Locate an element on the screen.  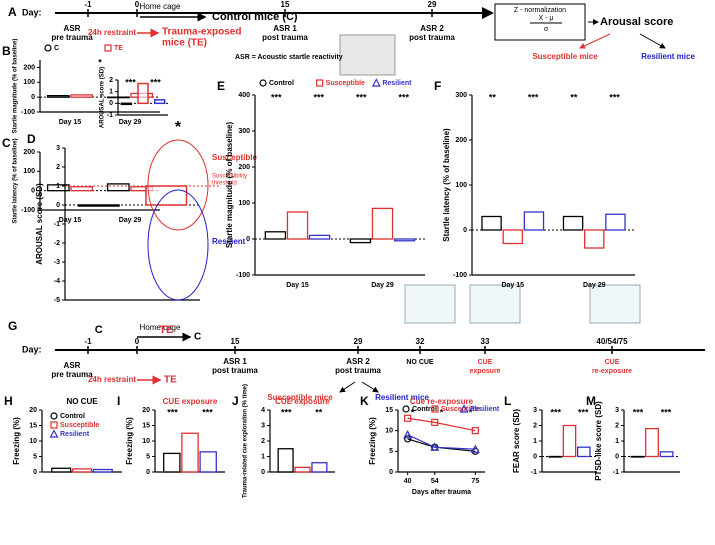
label: 40/54/75 is located at coordinates (612, 341).